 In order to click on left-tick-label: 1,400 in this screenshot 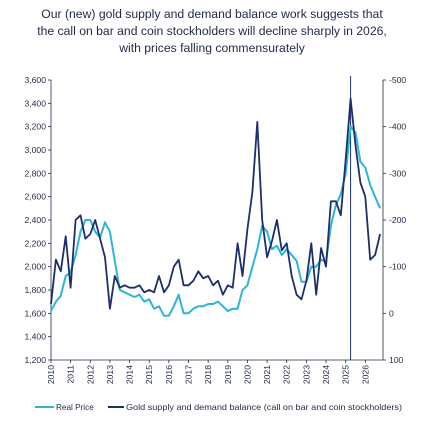, I will do `click(35, 337)`.